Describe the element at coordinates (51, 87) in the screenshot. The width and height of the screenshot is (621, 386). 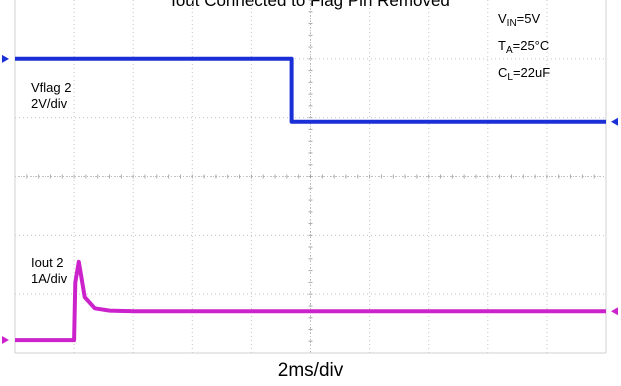
I see `vflag-name: Vflag 2` at that location.